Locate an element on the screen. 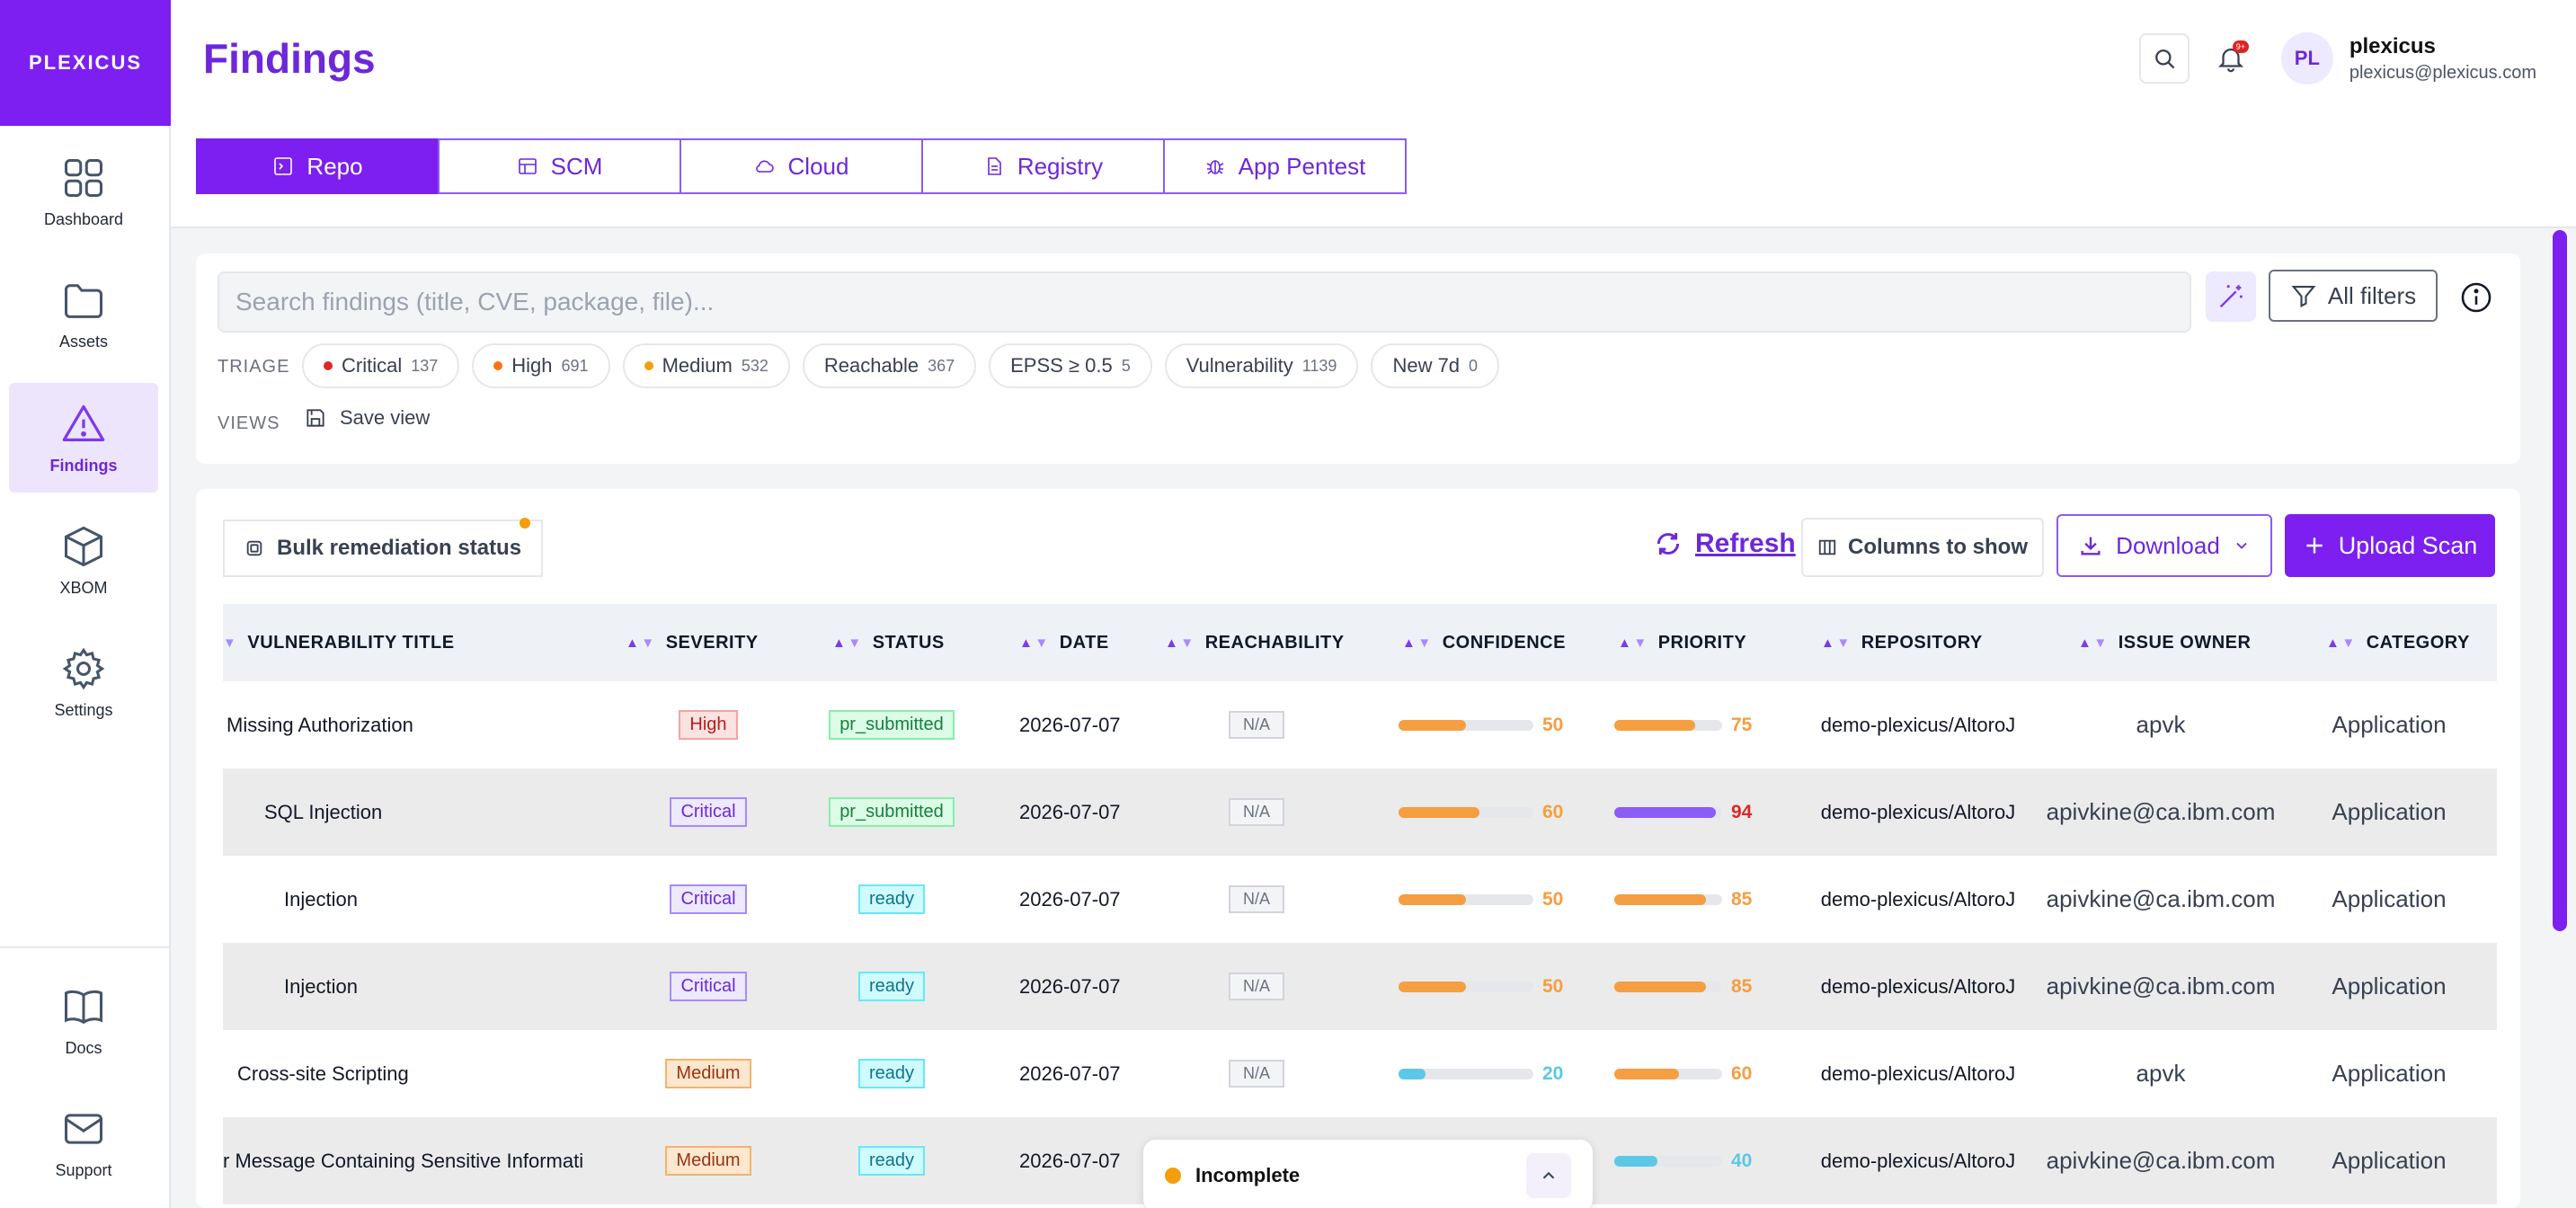 The image size is (2576, 1208). chip-count: 5 is located at coordinates (1126, 365).